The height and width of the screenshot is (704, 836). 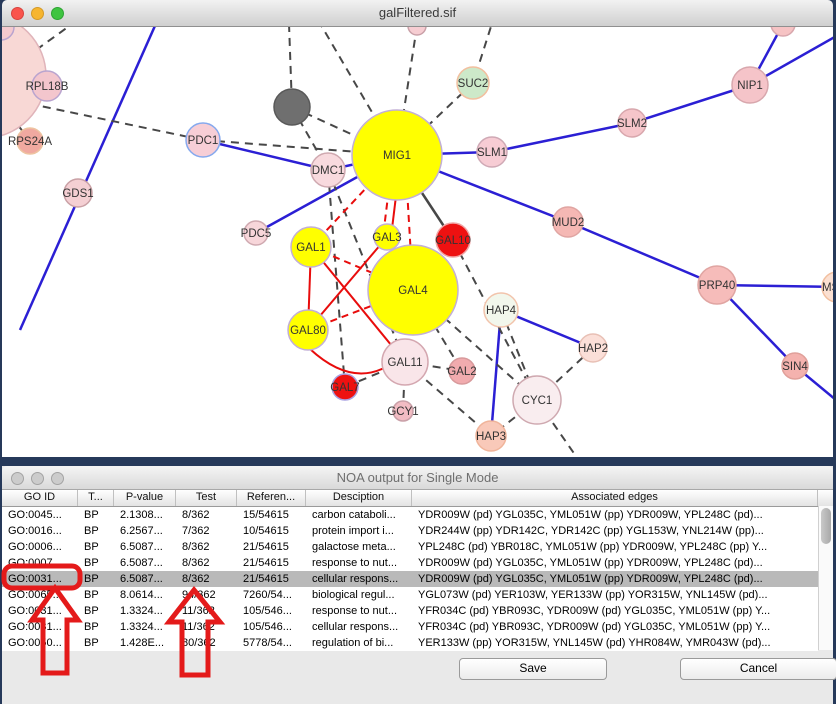 I want to click on save-button: Save, so click(x=533, y=669).